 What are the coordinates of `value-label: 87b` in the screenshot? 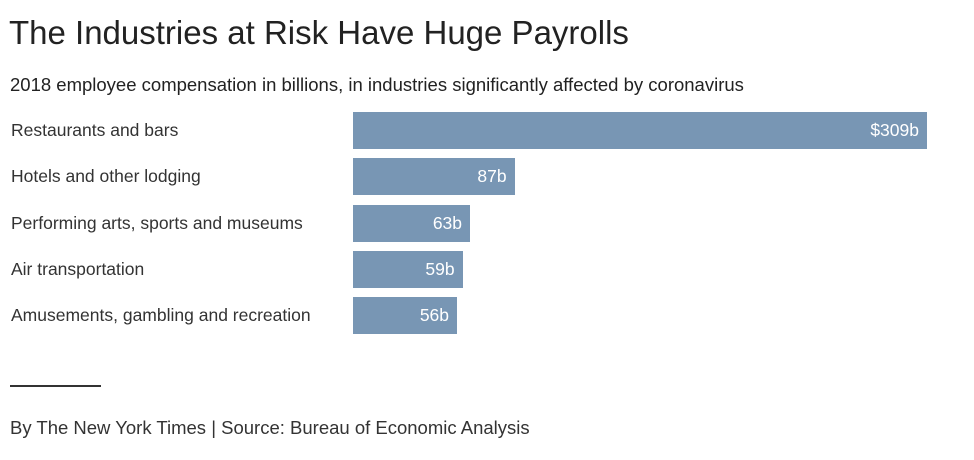 It's located at (492, 176).